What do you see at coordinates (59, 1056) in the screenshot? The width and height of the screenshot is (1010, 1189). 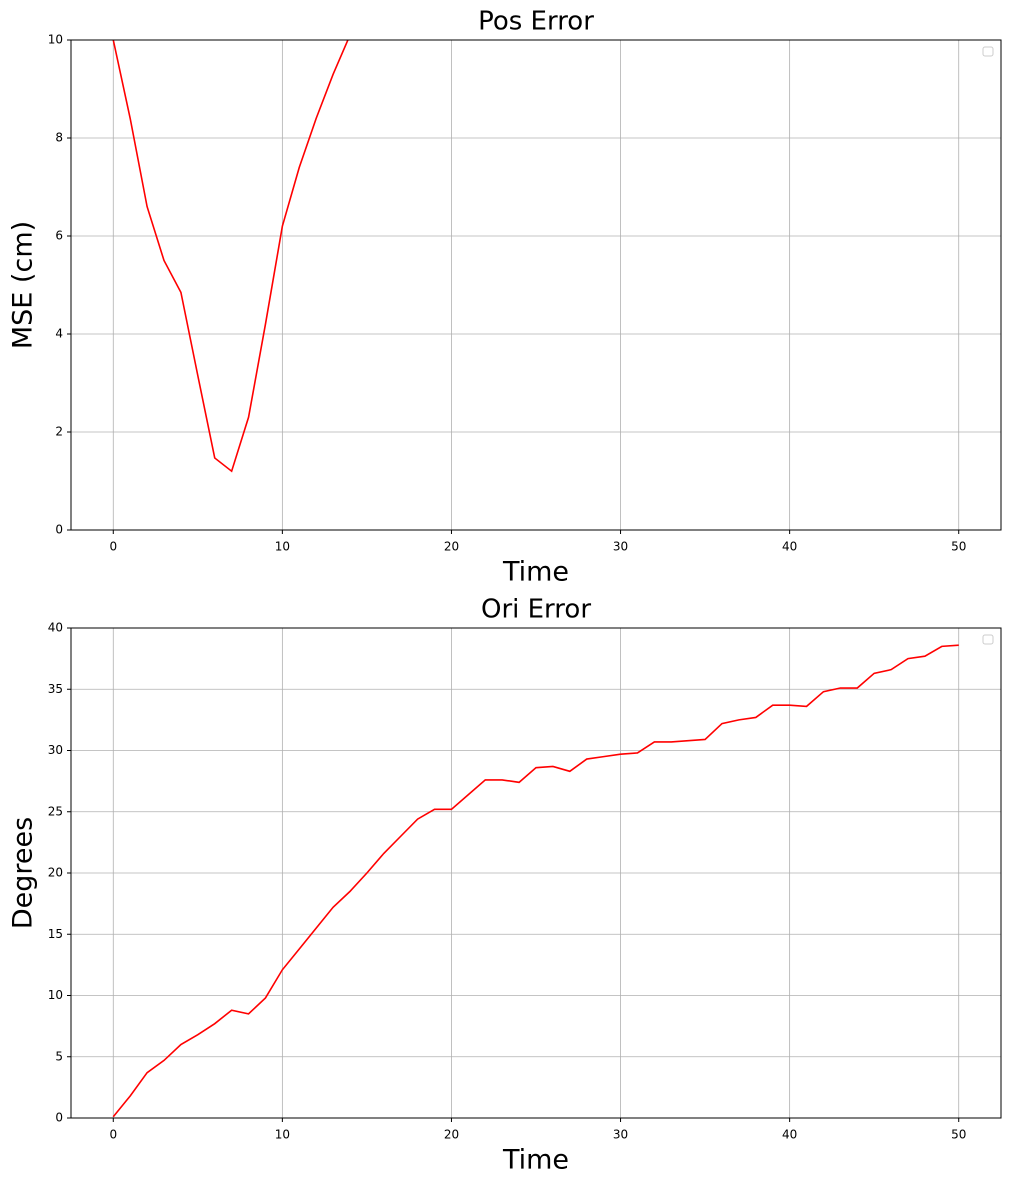 I see `y-tick-label: 5` at bounding box center [59, 1056].